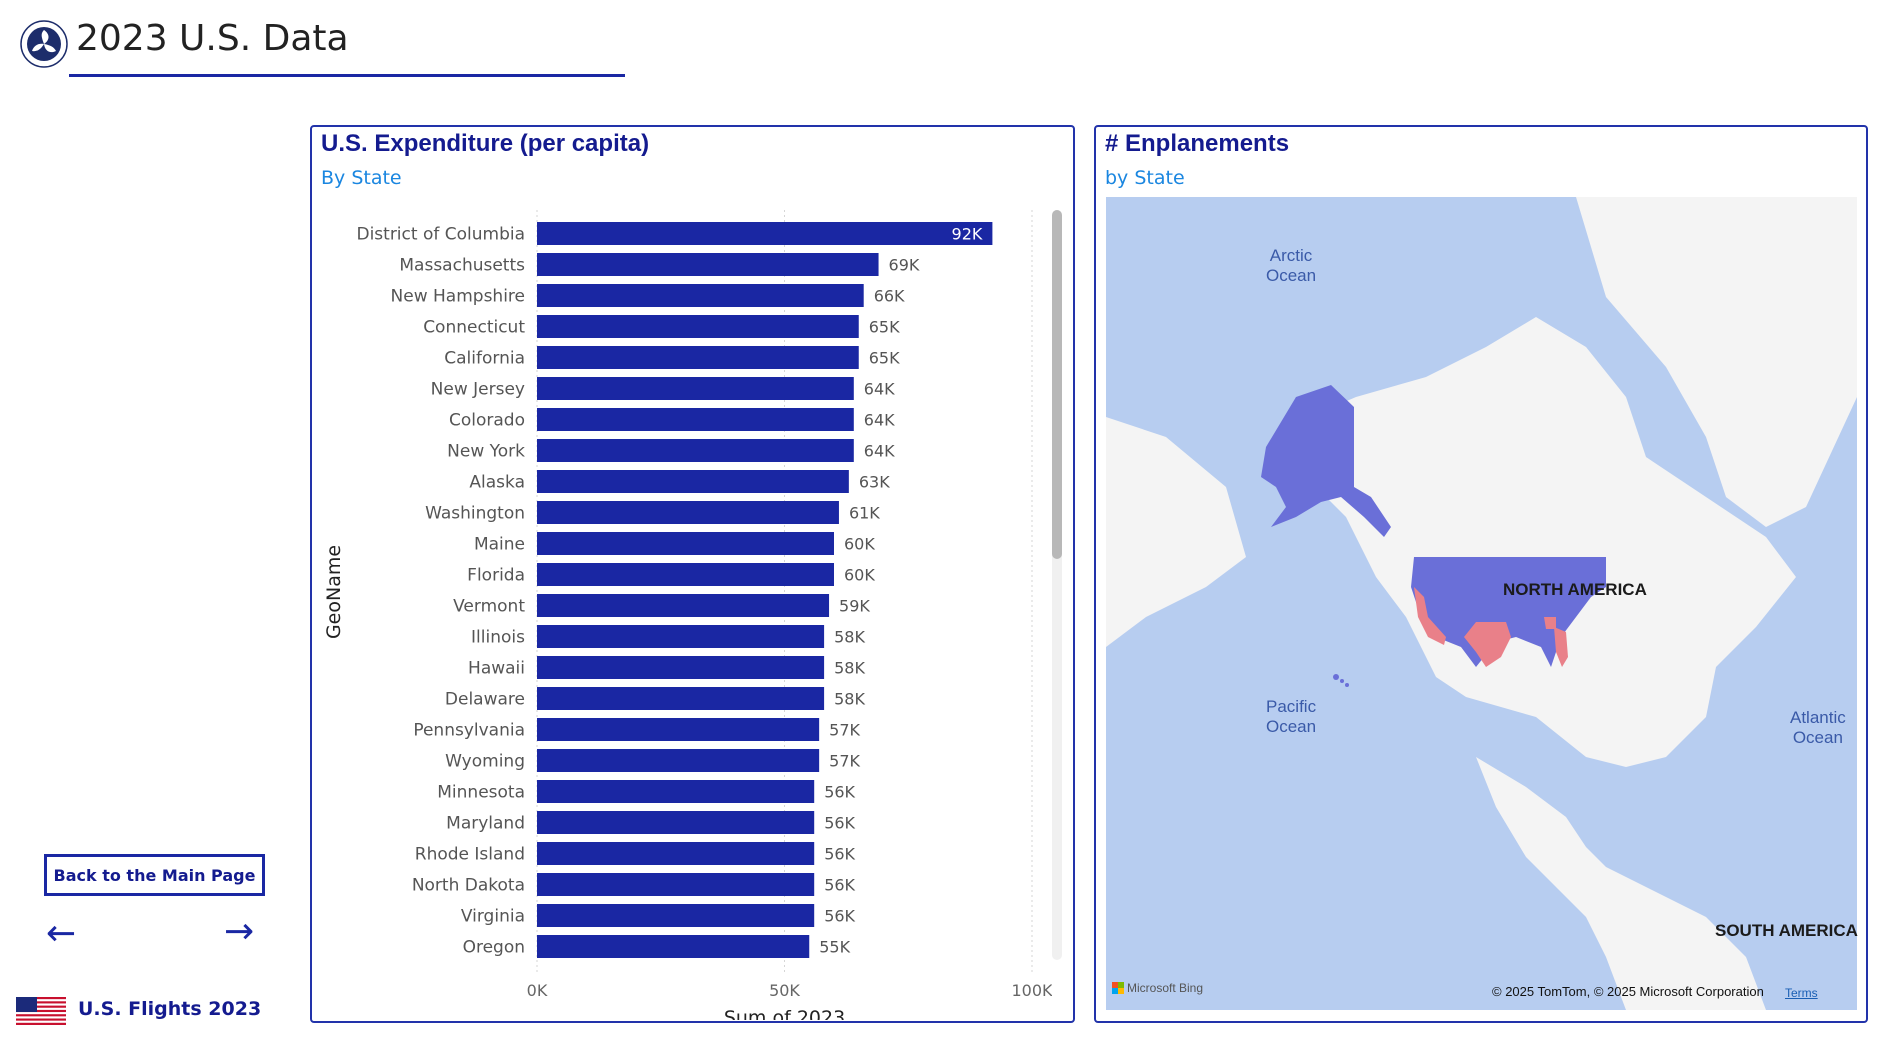 This screenshot has height=1049, width=1883. Describe the element at coordinates (469, 731) in the screenshot. I see `category-label: Pennsylvania` at that location.